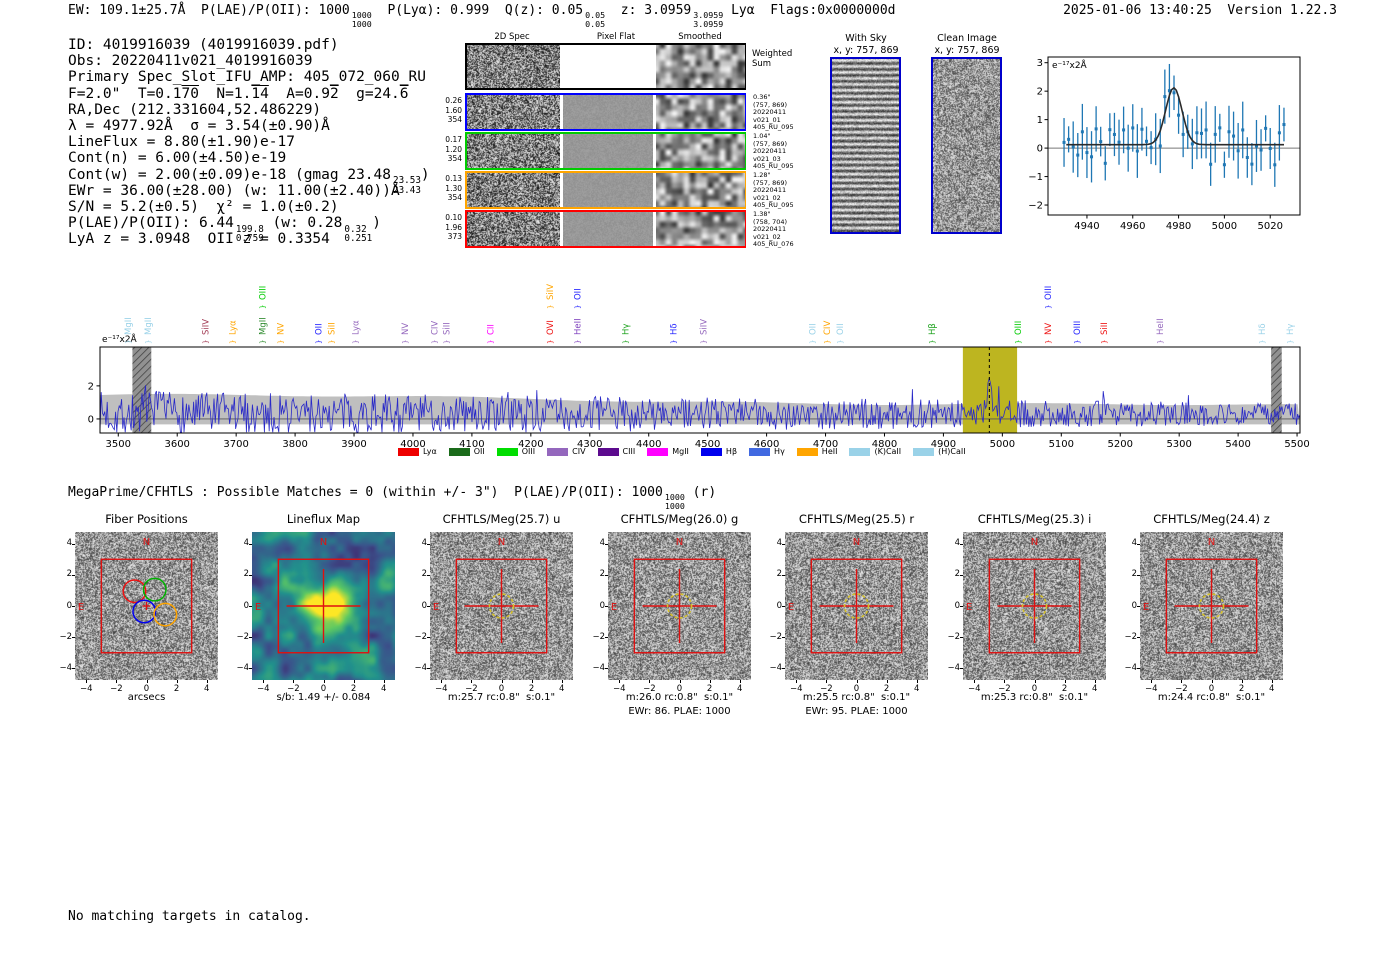 The height and width of the screenshot is (953, 1400). I want to click on legend-label: (H)CaII, so click(952, 451).